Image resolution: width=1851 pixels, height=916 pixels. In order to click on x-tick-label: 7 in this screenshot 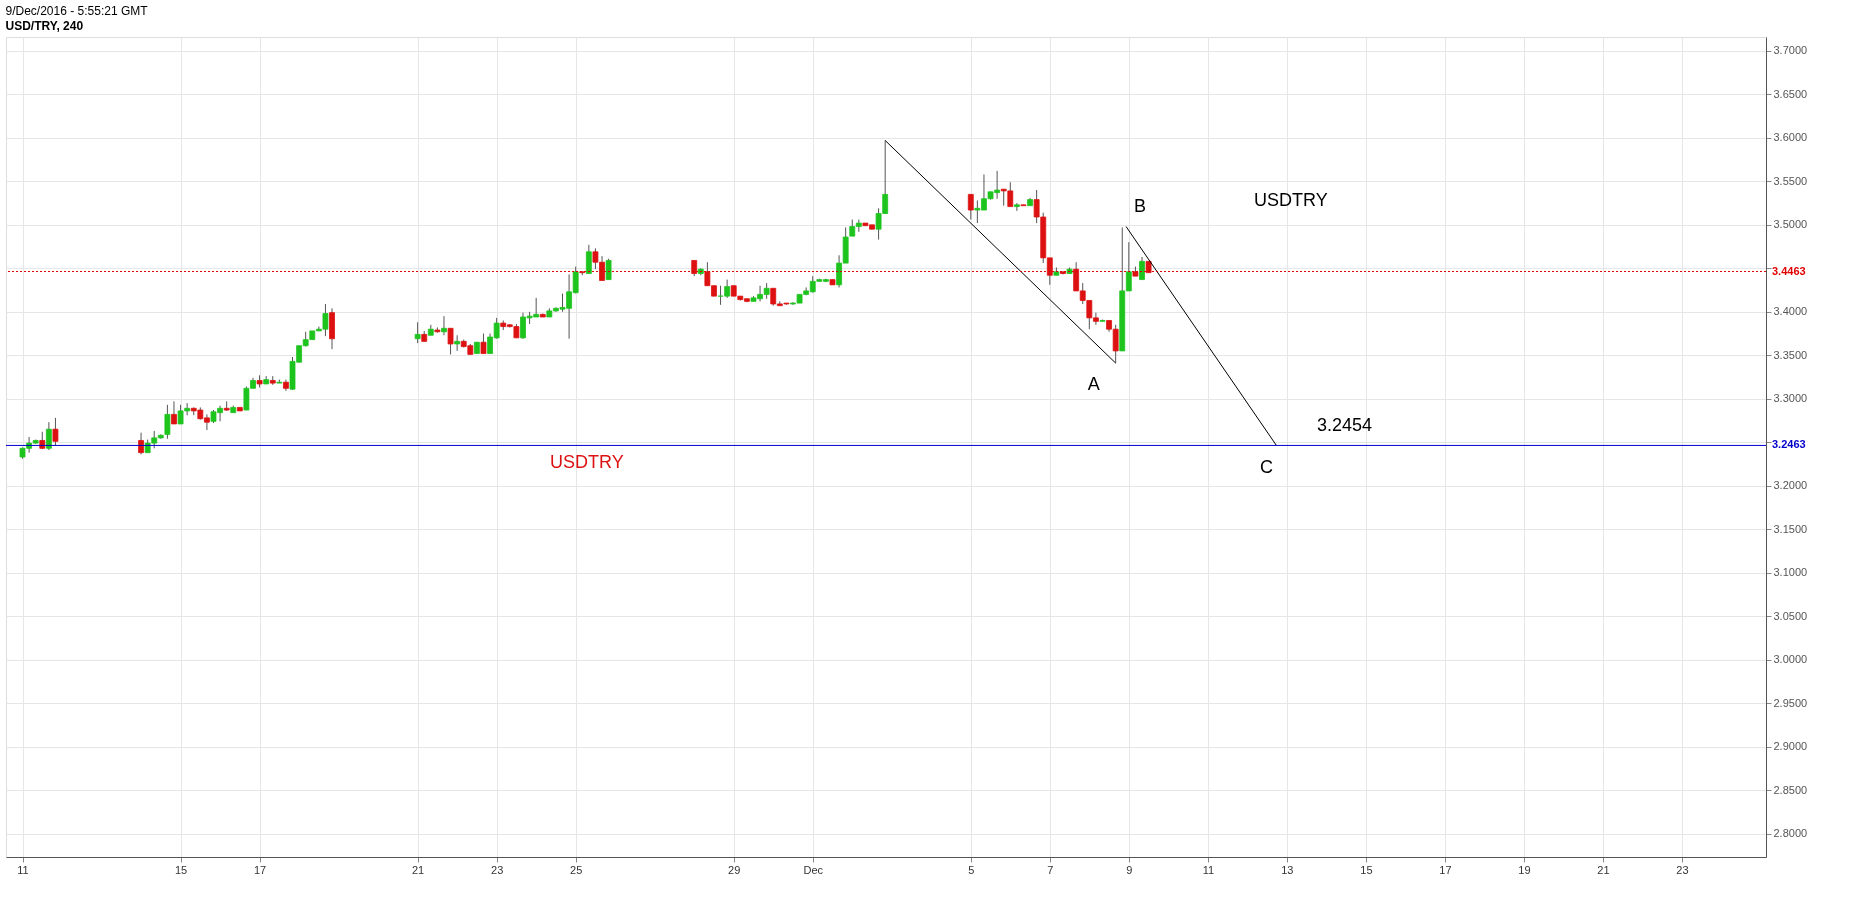, I will do `click(1050, 869)`.